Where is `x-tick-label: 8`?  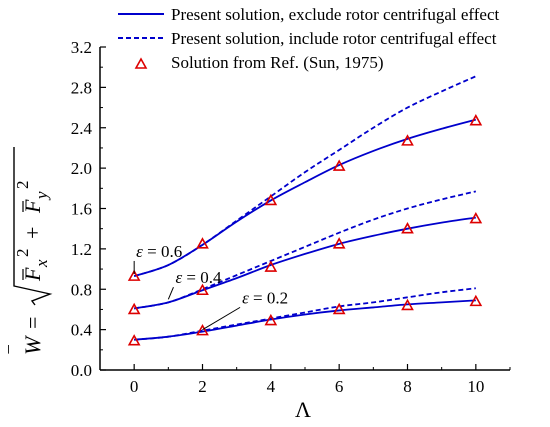 x-tick-label: 8 is located at coordinates (407, 386).